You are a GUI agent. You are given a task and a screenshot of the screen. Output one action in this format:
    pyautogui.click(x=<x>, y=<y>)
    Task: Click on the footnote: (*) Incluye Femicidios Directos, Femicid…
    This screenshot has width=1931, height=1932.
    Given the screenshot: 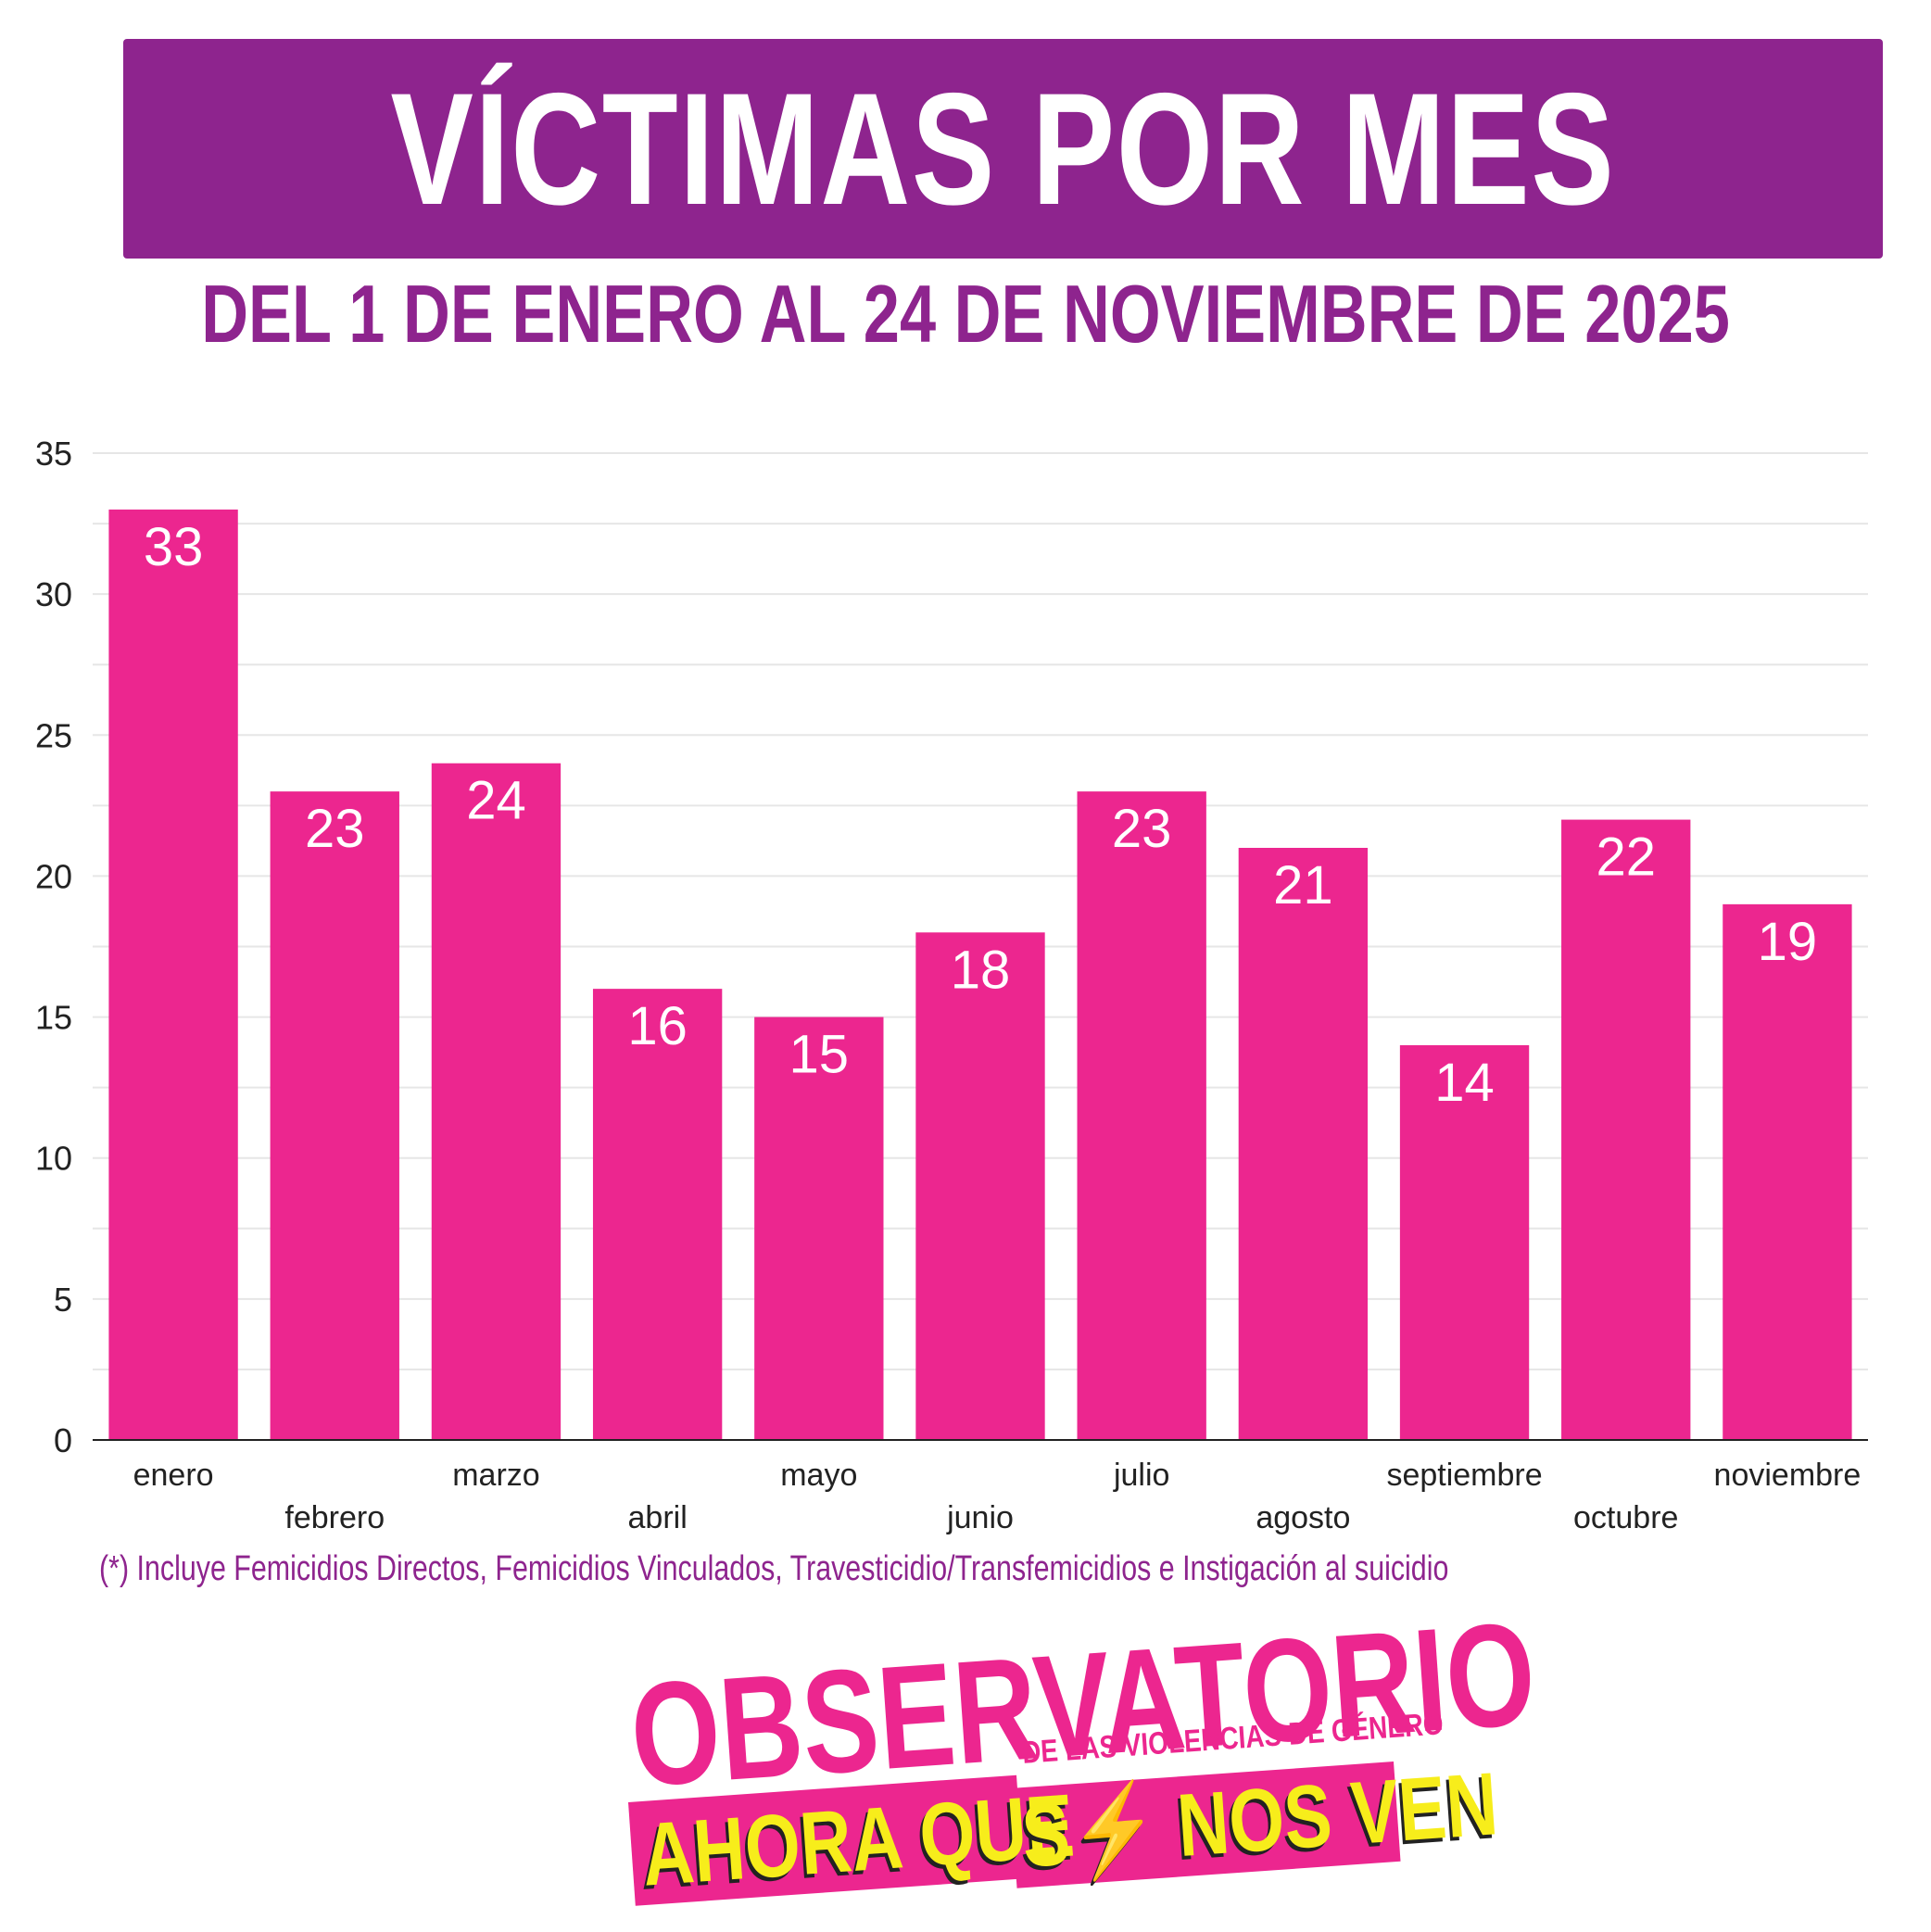 What is the action you would take?
    pyautogui.click(x=774, y=1569)
    